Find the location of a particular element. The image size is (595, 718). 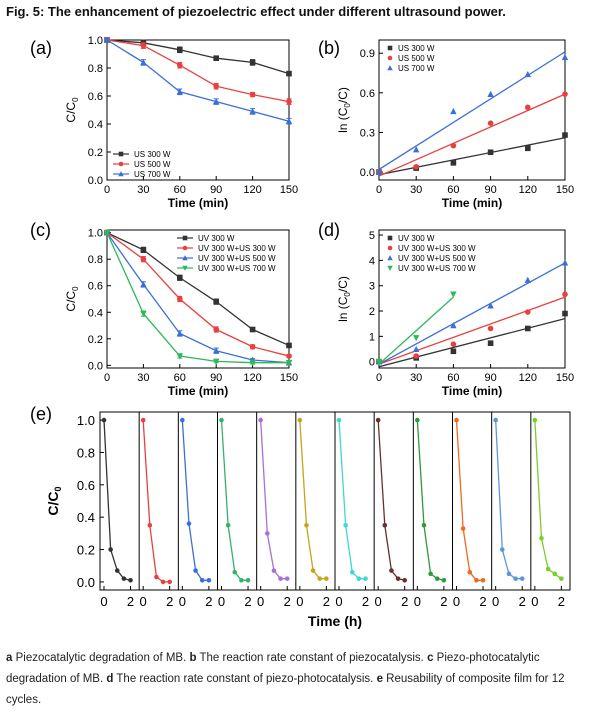

y-tick-label-d-4: 4 is located at coordinates (372, 261).